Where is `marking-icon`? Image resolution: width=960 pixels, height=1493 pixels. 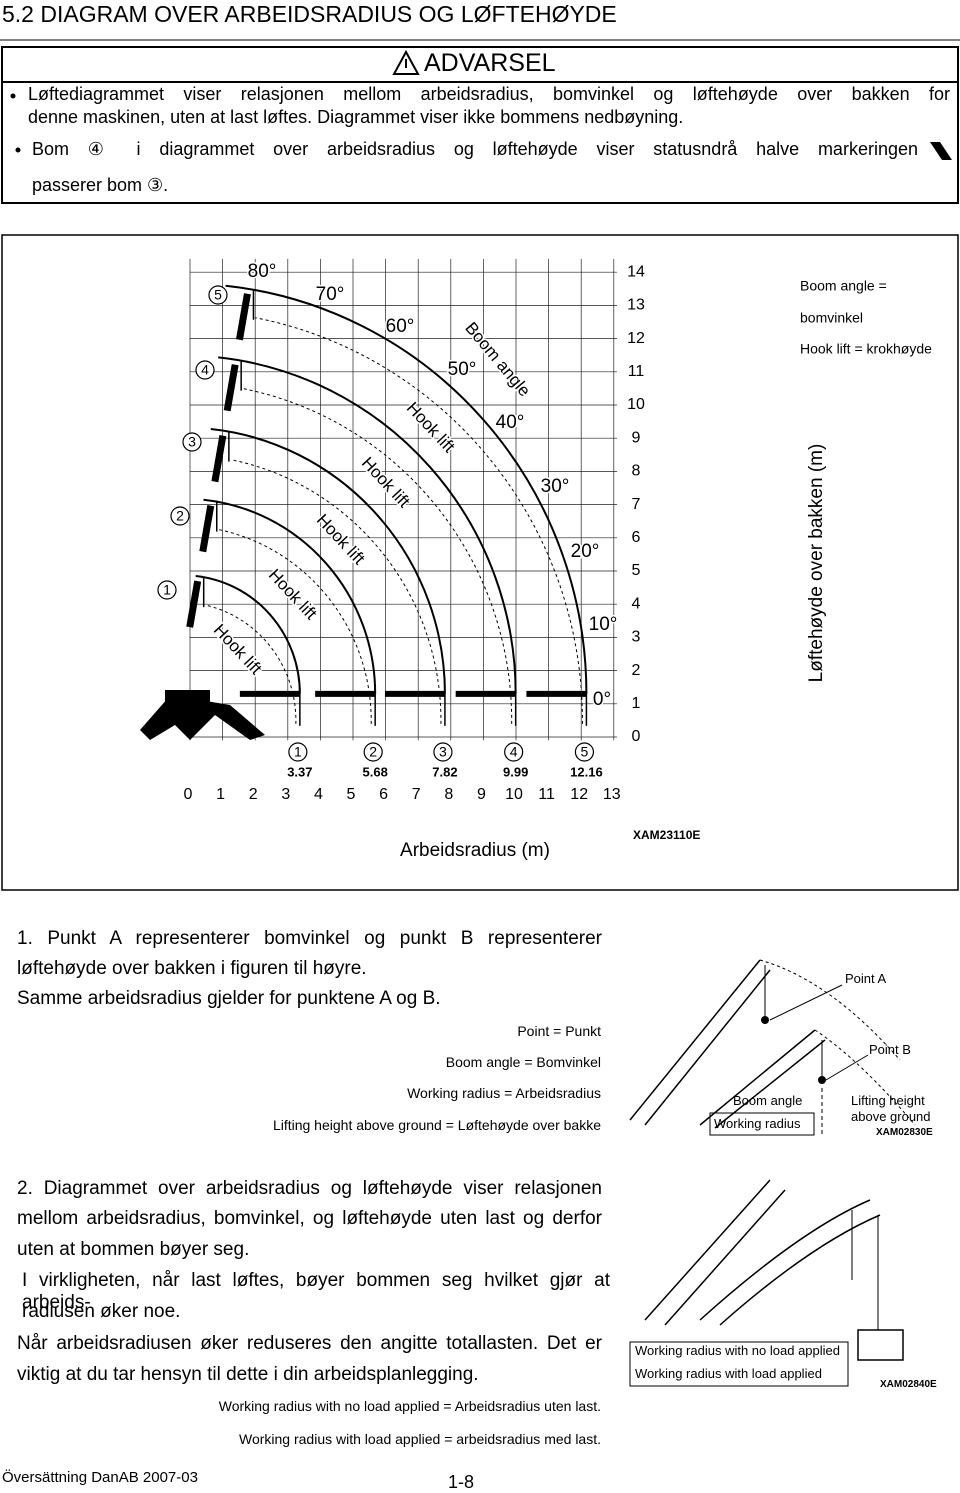 marking-icon is located at coordinates (941, 151).